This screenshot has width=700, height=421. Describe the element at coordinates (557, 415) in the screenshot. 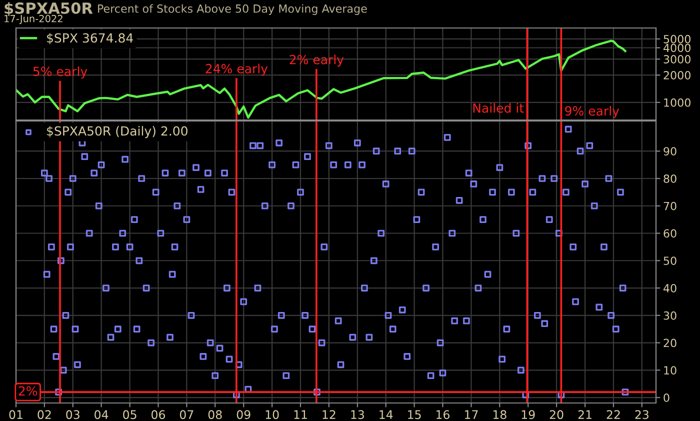

I see `x-tick-label: 20` at that location.